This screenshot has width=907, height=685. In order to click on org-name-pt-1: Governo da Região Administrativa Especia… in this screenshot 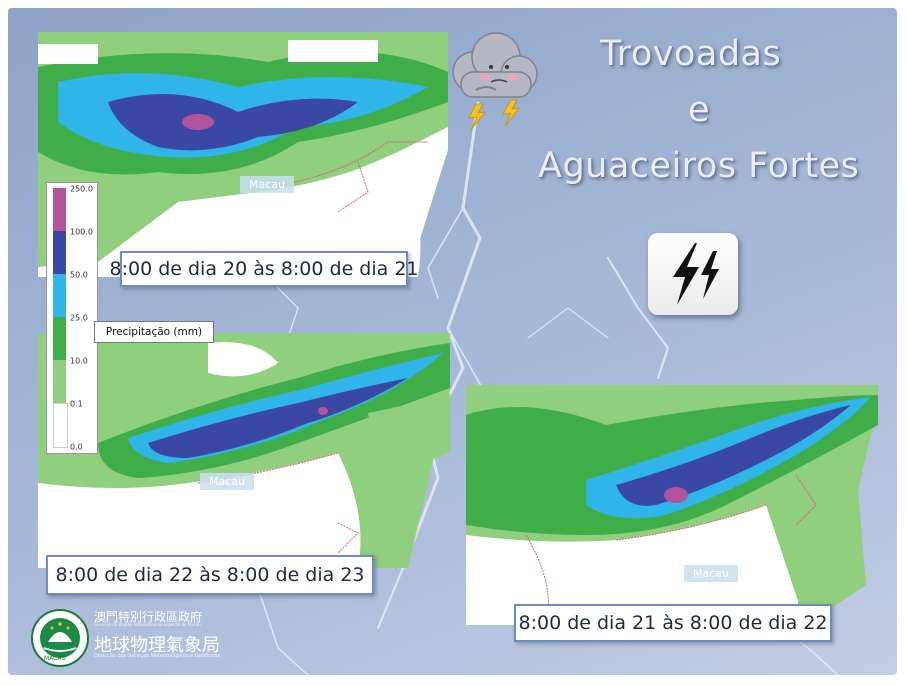, I will do `click(147, 624)`.